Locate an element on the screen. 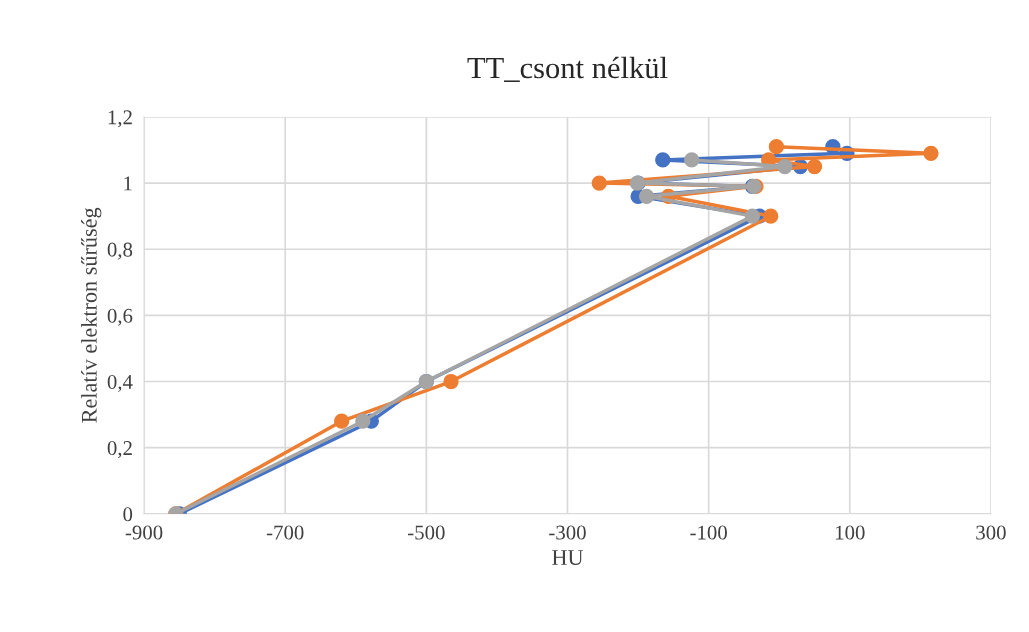  y-axis-title: Relatív elektron sűrűség is located at coordinates (91, 315).